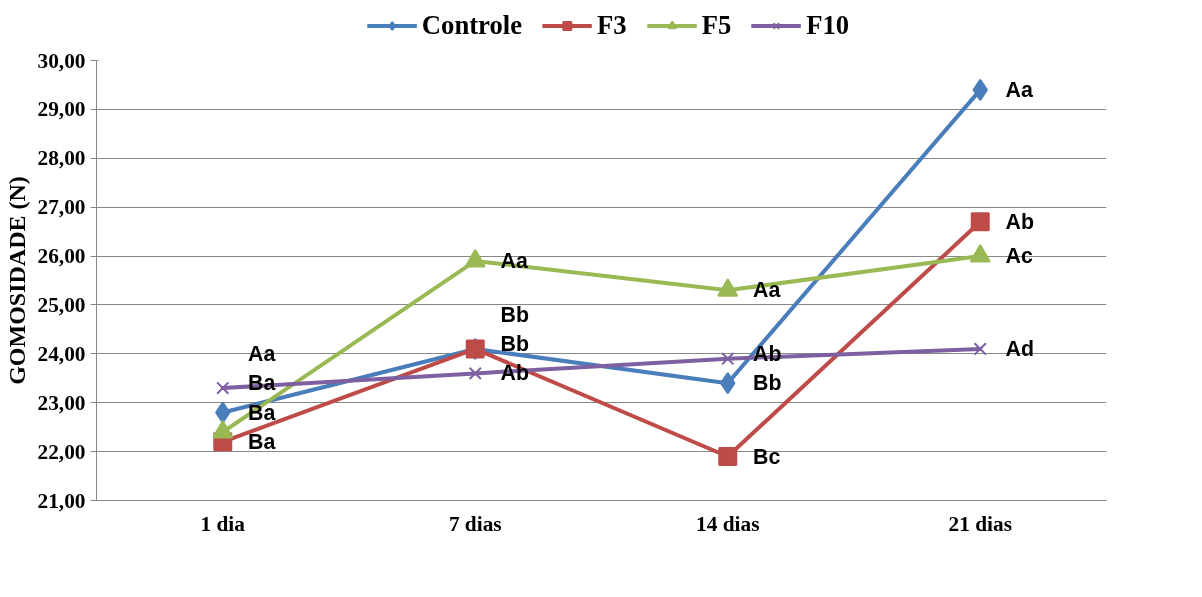  Describe the element at coordinates (61, 256) in the screenshot. I see `y-tick-label: 26,00` at that location.